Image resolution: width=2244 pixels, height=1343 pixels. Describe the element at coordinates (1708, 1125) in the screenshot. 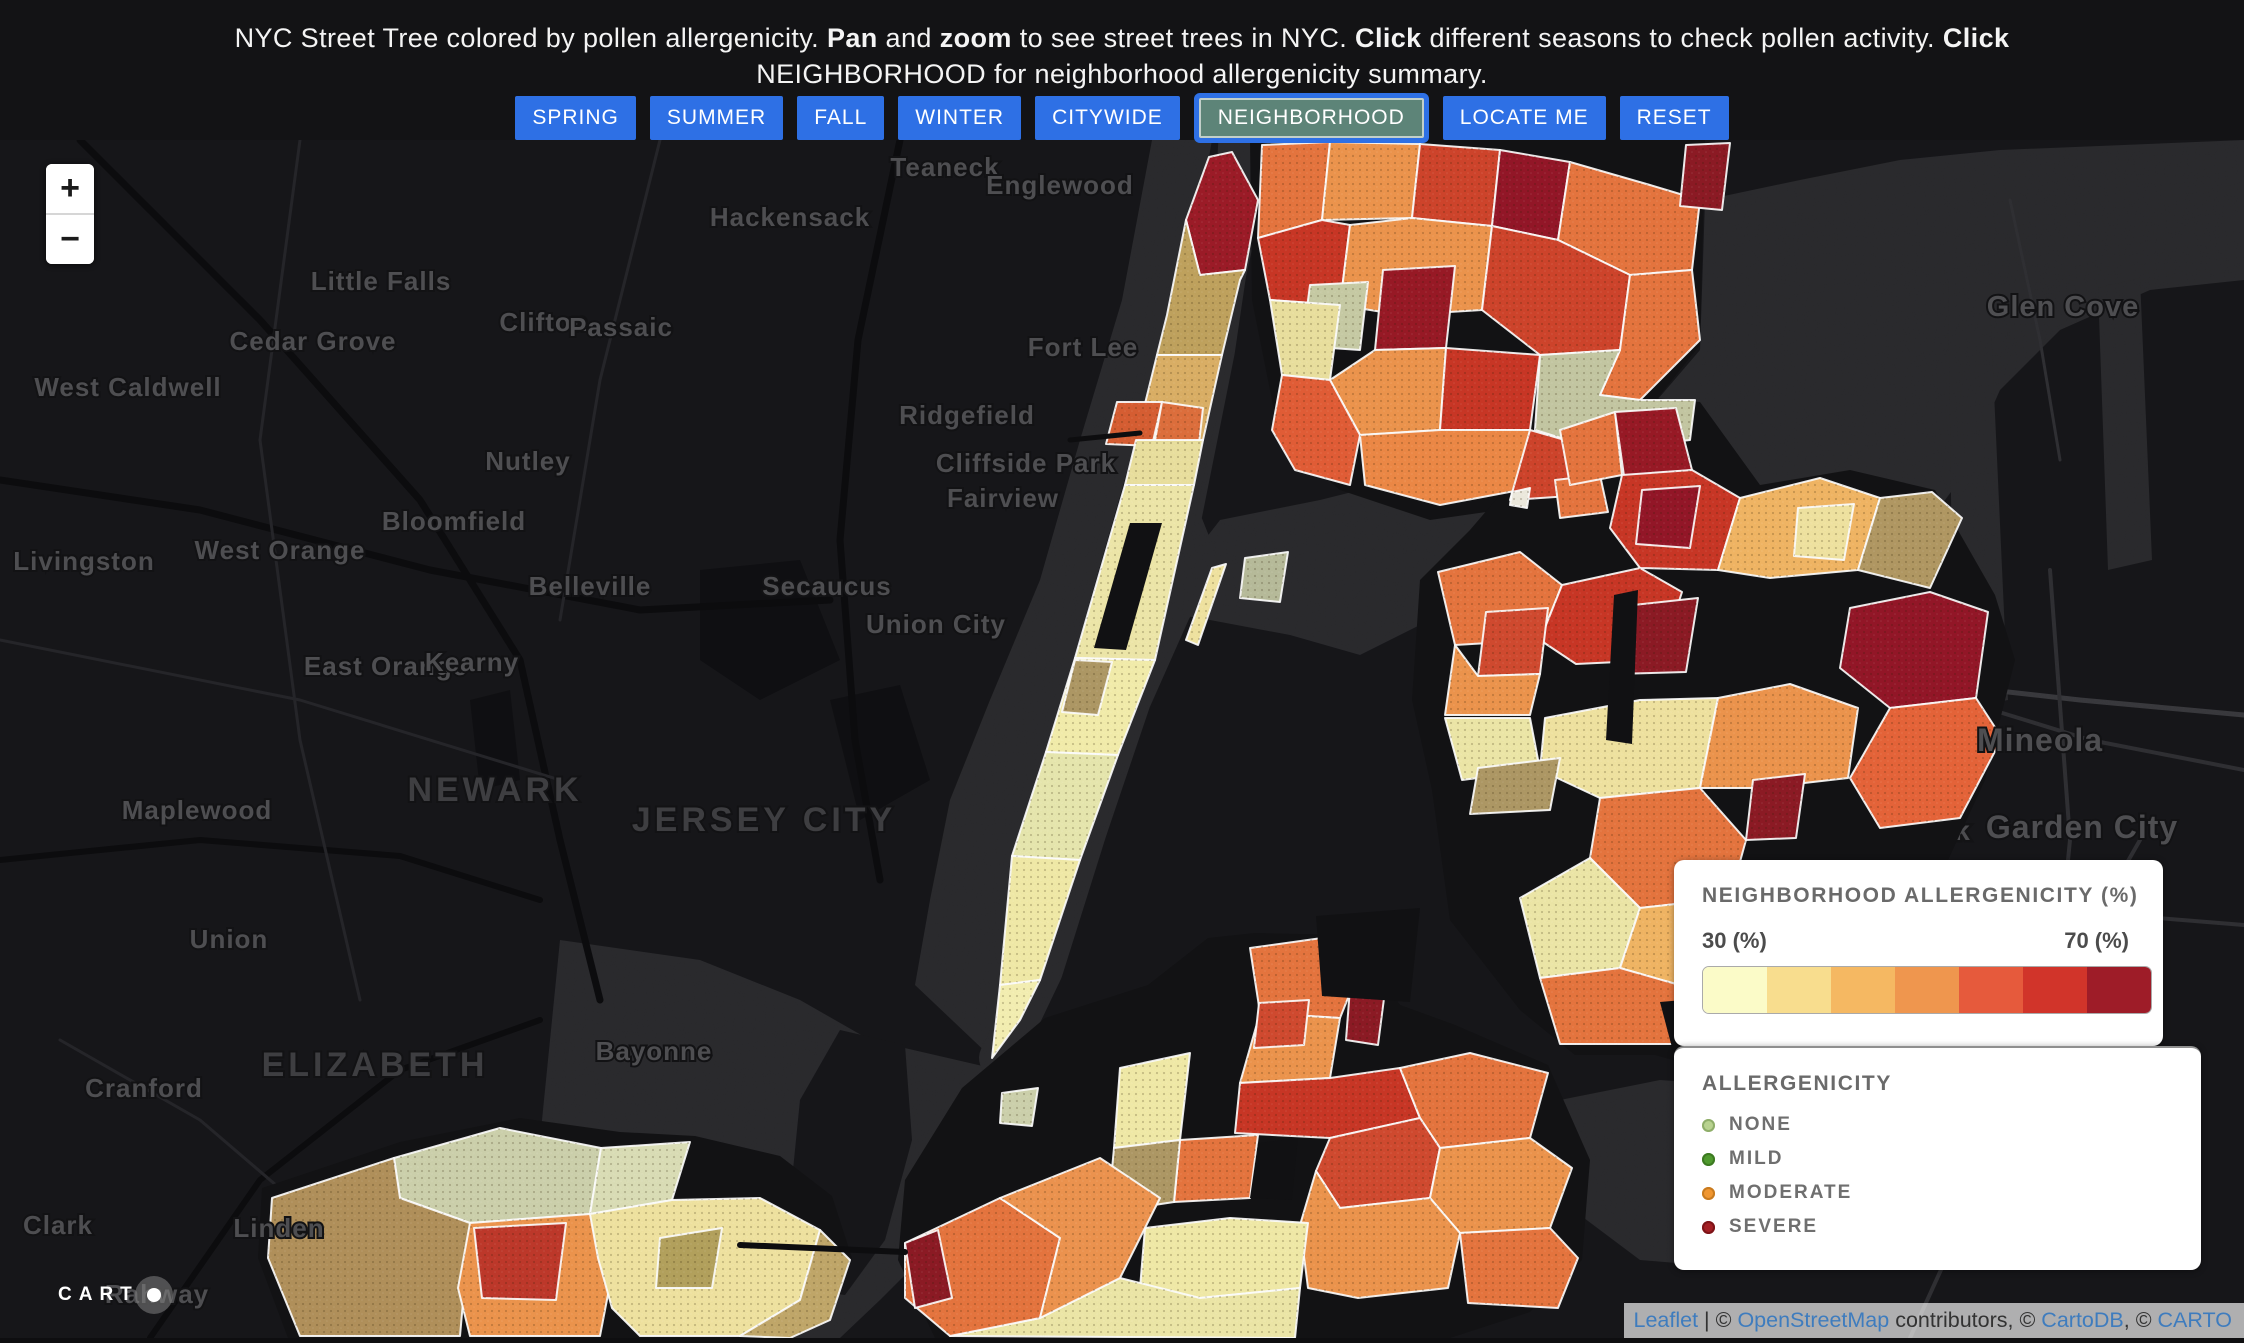

I see `none-dot-icon` at that location.